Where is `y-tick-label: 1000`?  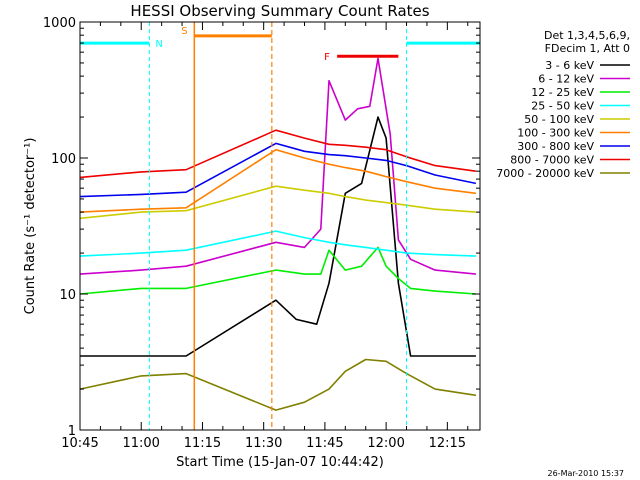 y-tick-label: 1000 is located at coordinates (59, 23).